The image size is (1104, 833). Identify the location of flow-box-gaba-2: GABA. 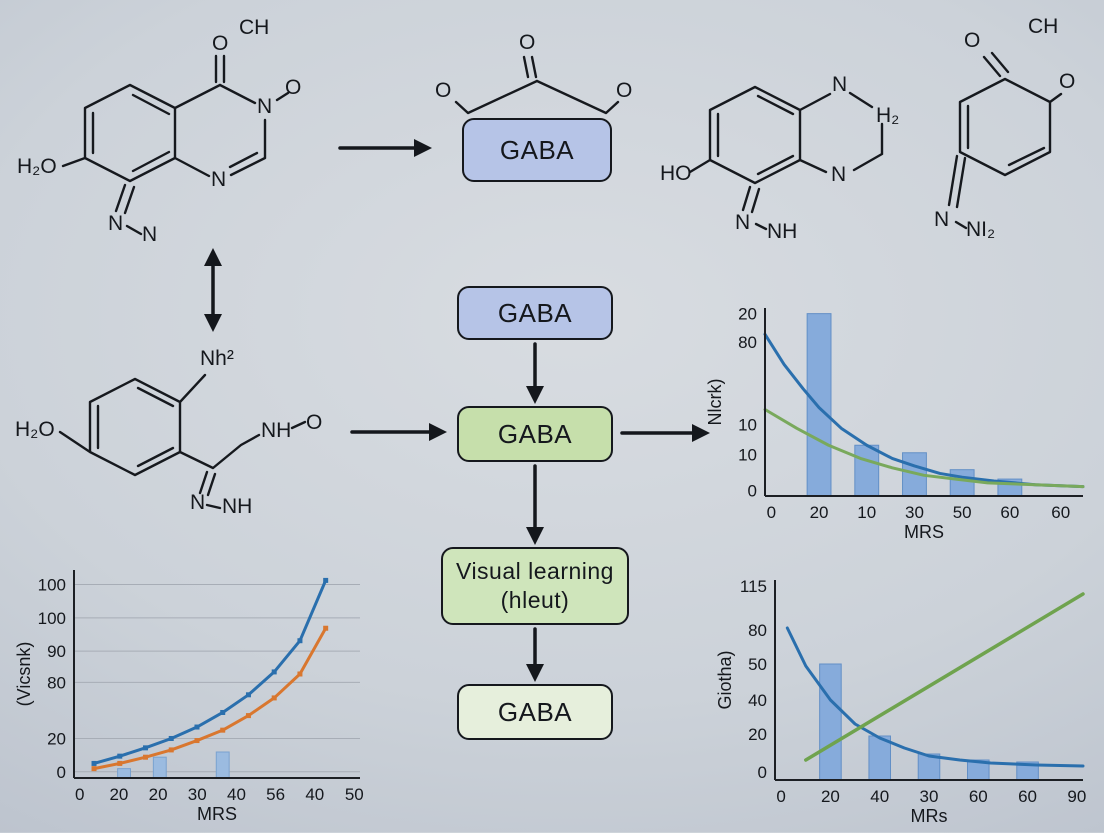
(535, 434).